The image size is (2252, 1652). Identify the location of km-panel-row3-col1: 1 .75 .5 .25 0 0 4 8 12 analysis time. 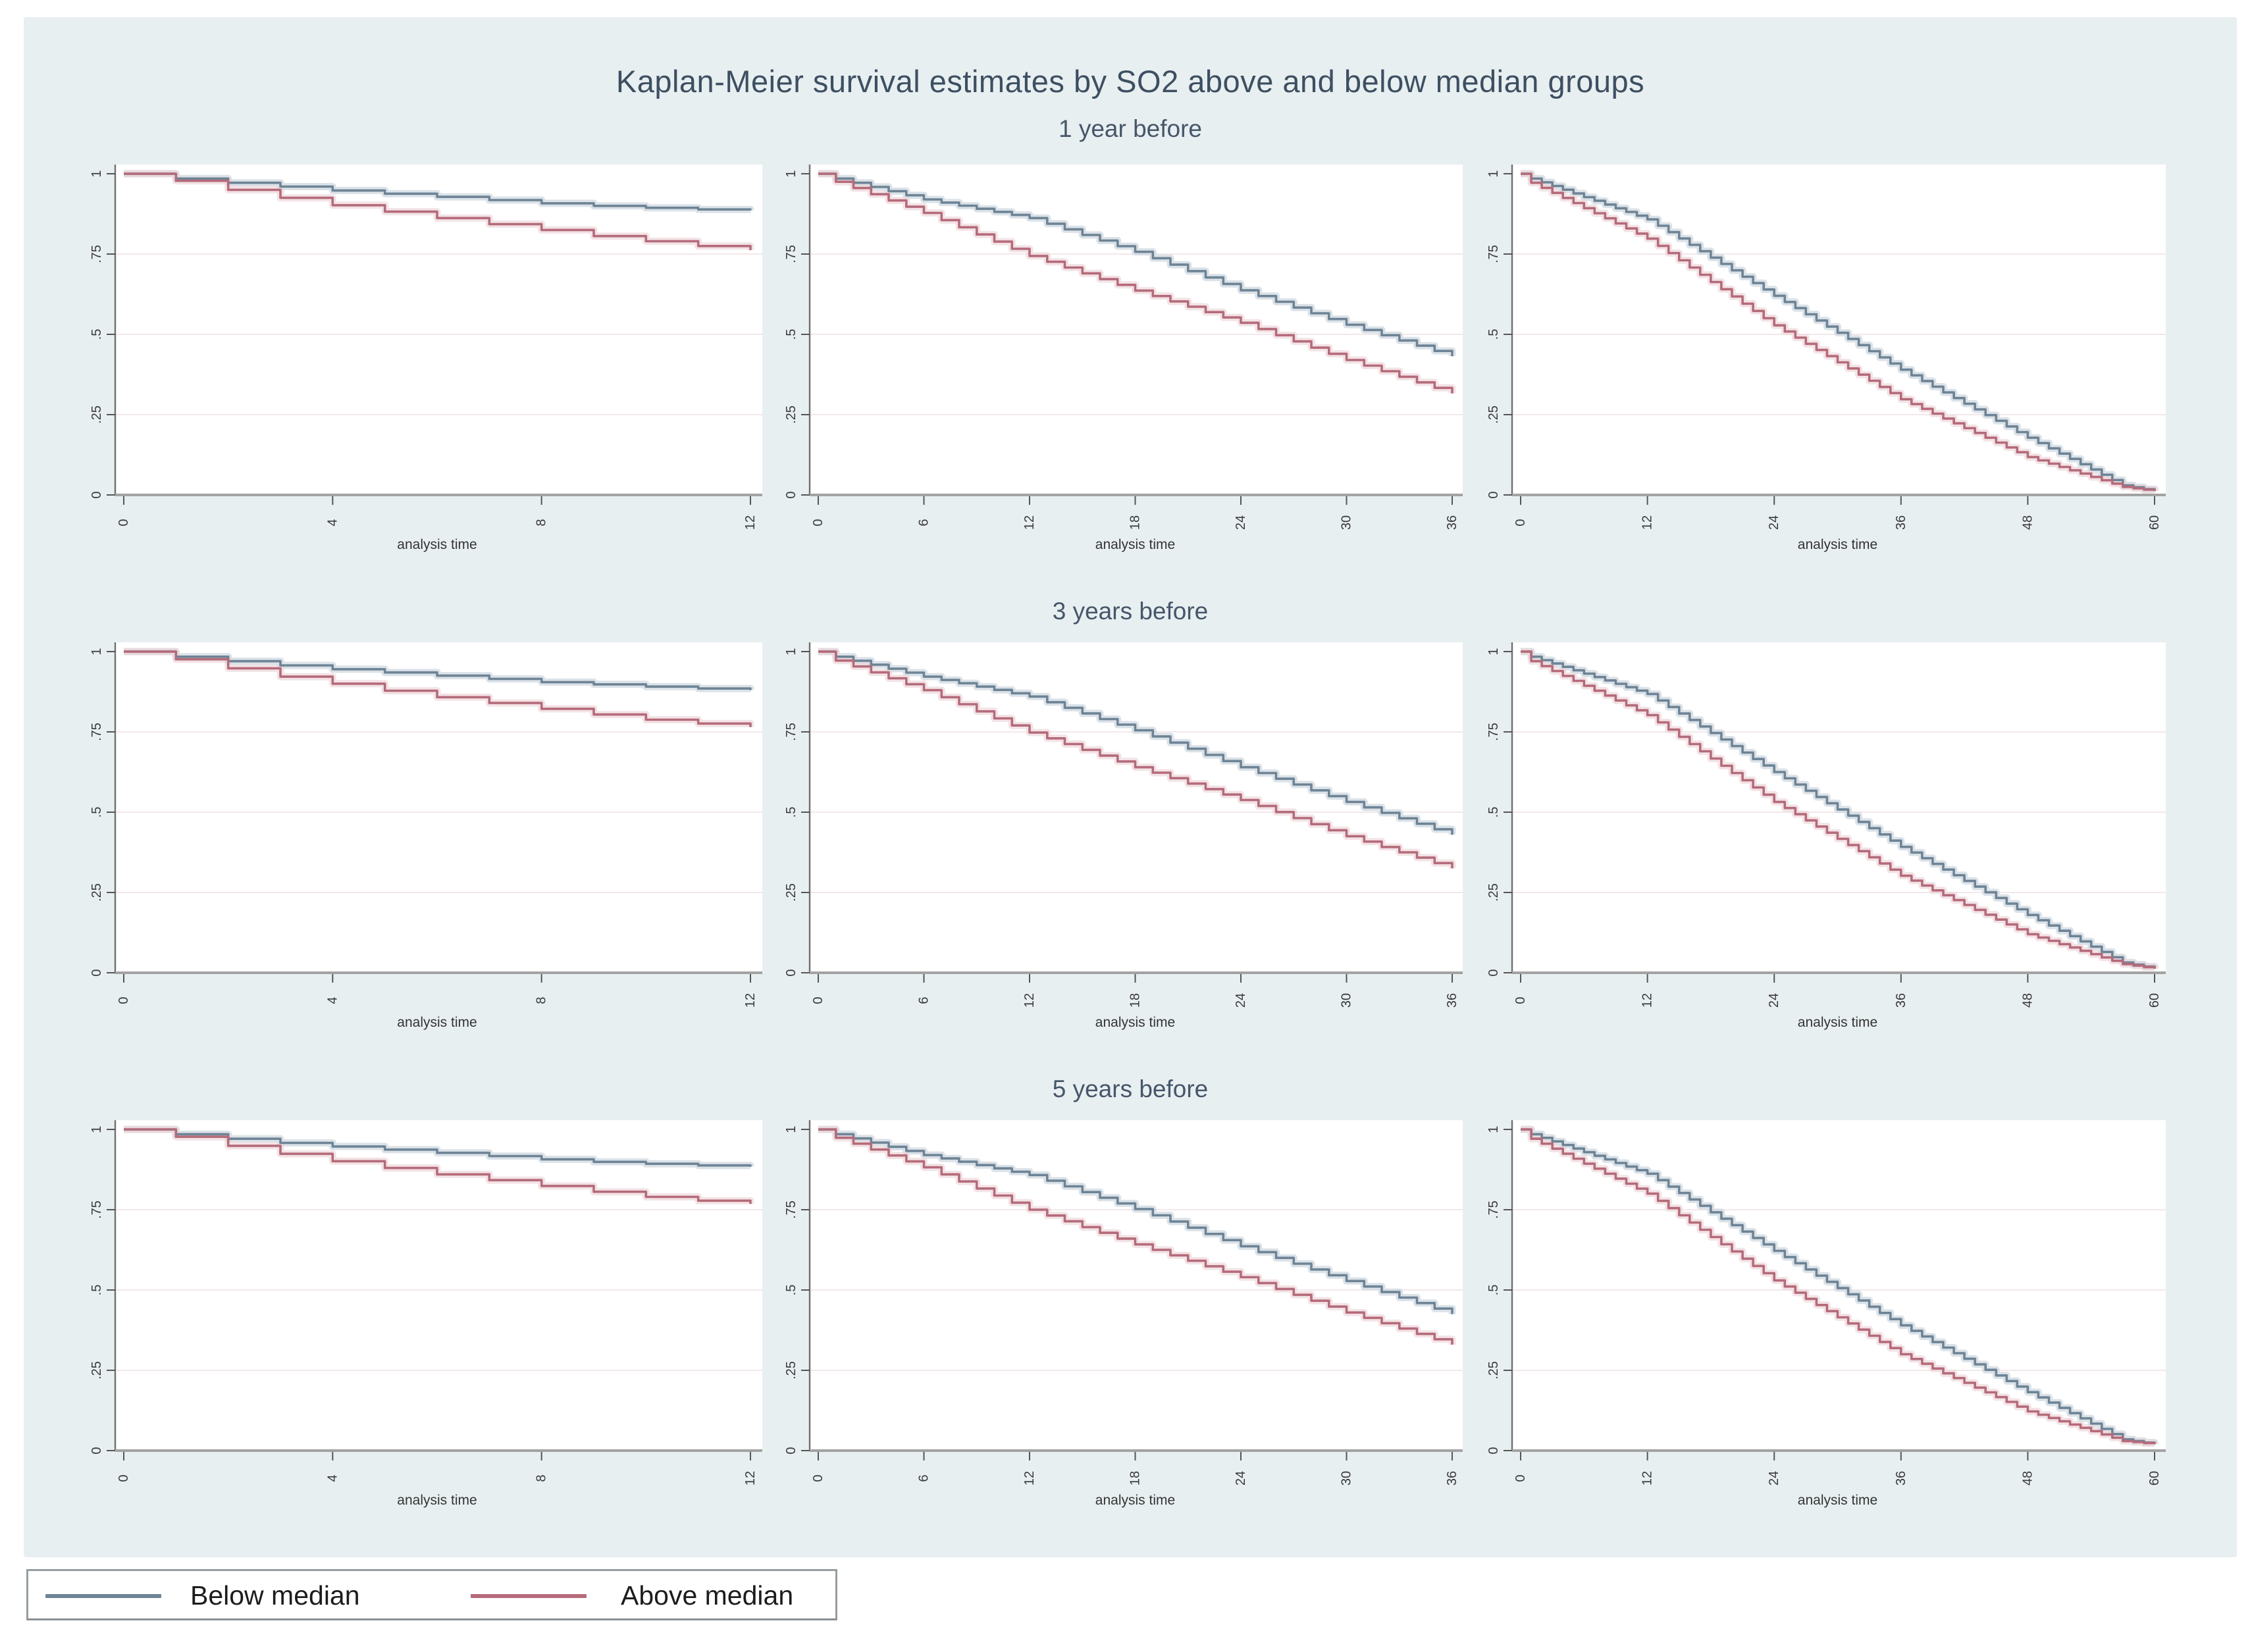
(417, 1315).